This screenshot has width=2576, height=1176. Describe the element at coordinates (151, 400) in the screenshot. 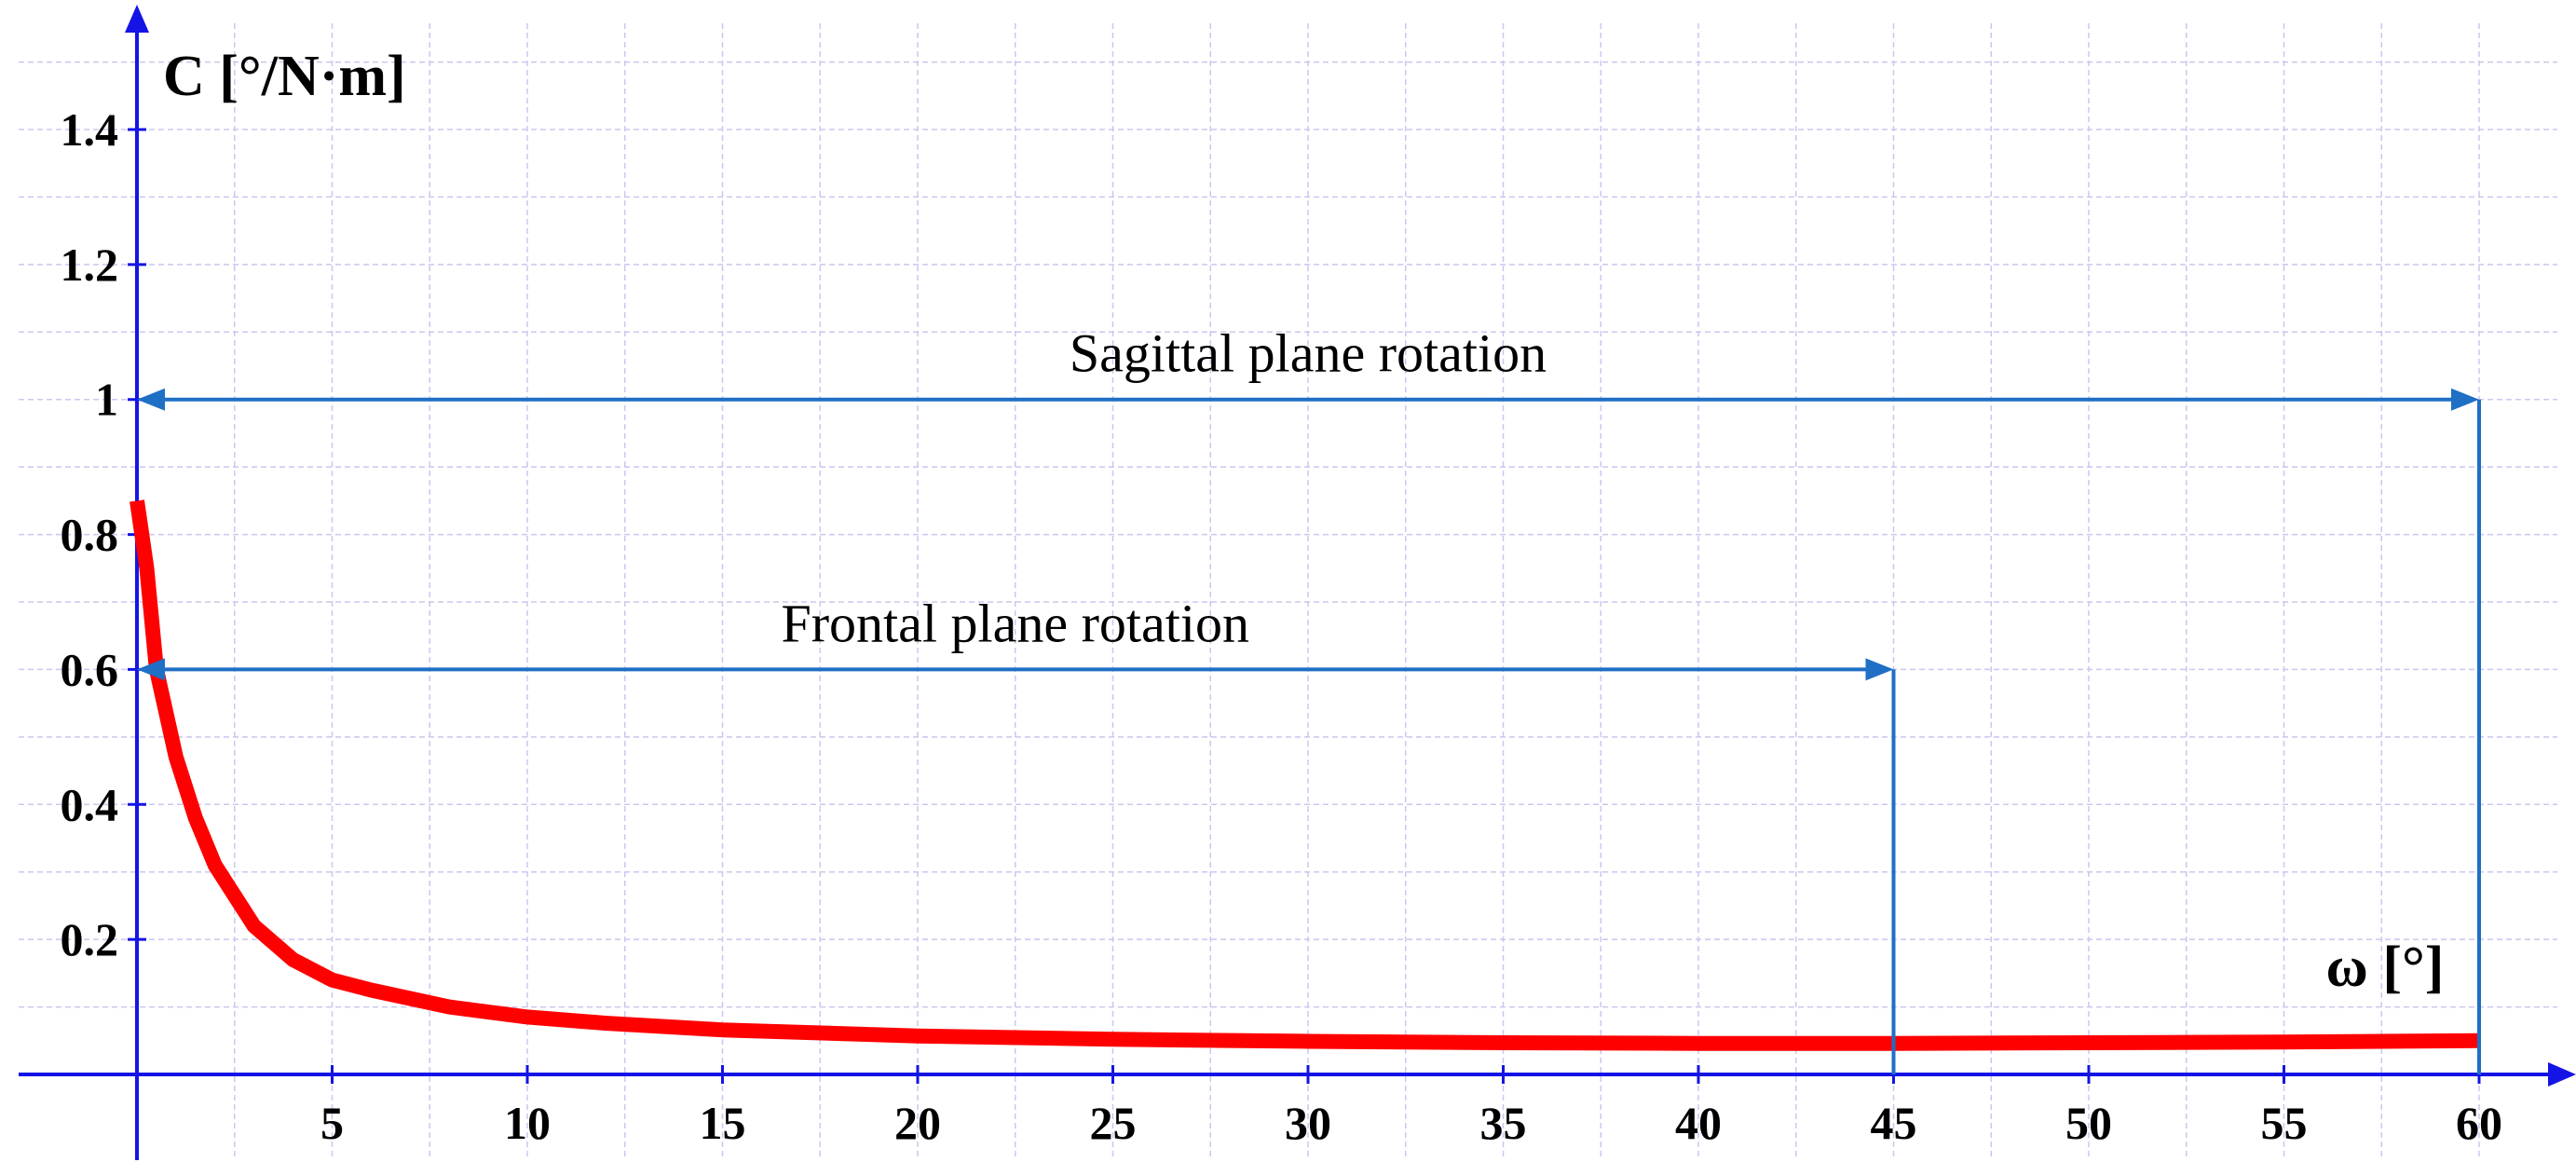

I see `sagittal-arrowhead-left` at that location.